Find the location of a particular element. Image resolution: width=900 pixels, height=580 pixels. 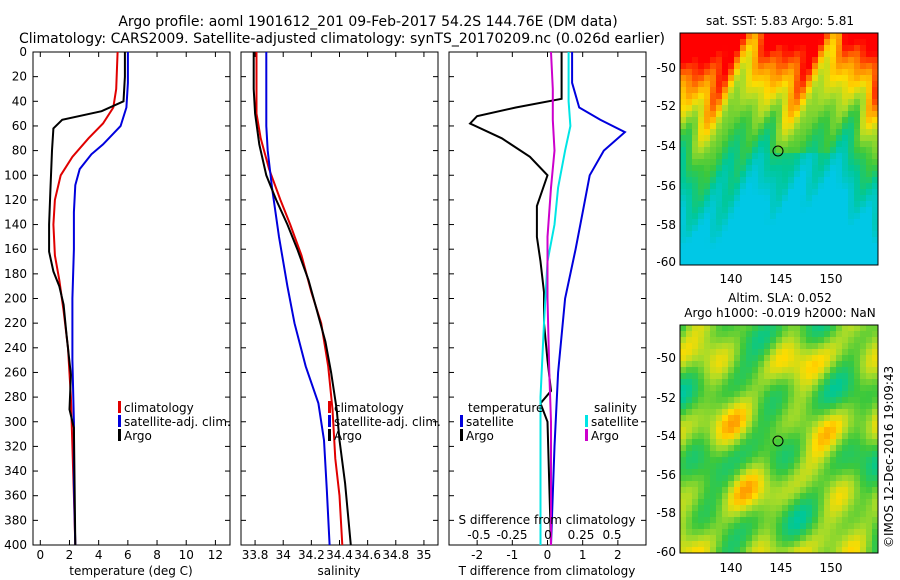

salinity-legend: climatology satellite-adj. clim. Argo is located at coordinates (384, 422).